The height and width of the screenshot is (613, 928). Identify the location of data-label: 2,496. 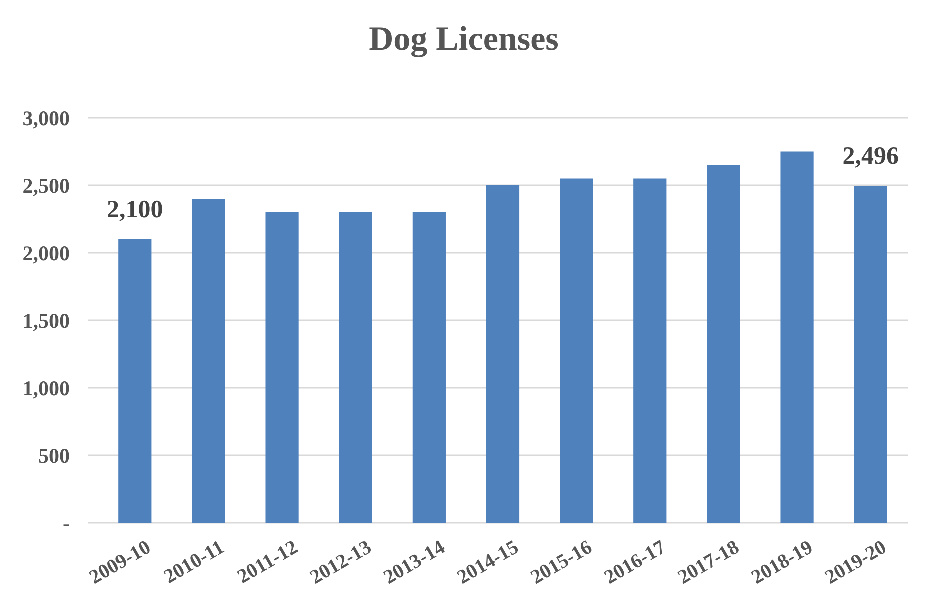
(870, 156).